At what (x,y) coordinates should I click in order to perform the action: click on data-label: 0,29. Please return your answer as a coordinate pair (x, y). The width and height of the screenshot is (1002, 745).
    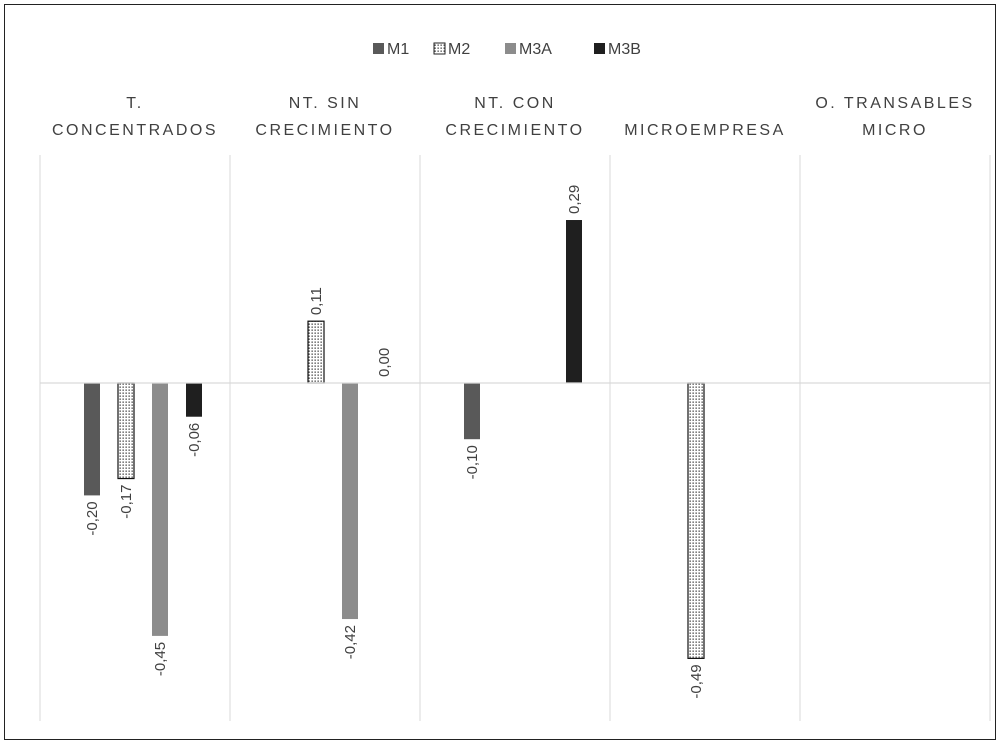
    Looking at the image, I should click on (574, 199).